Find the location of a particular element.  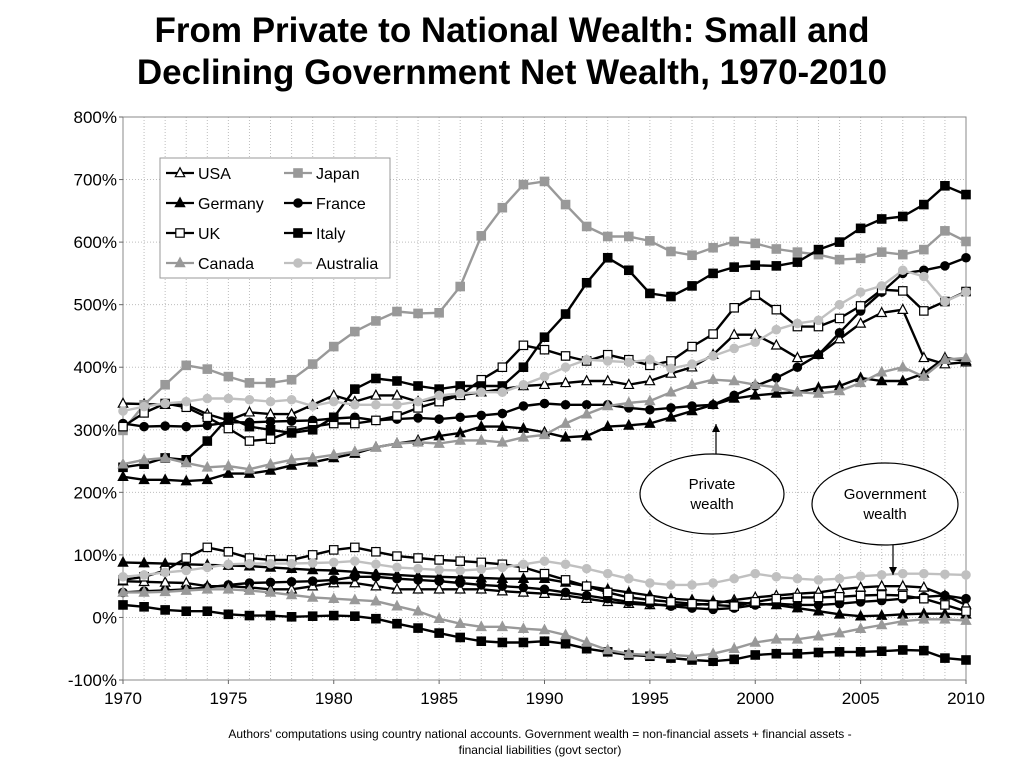

legend-label: France is located at coordinates (341, 204).